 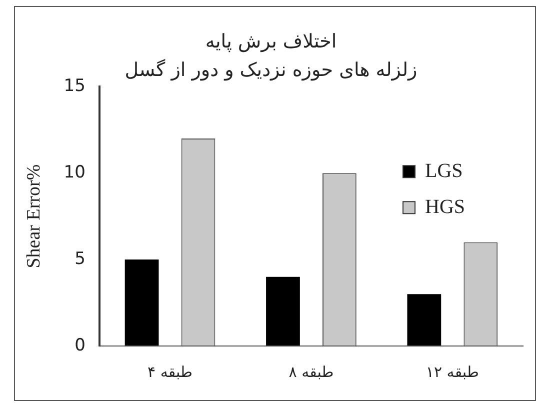 What do you see at coordinates (80, 345) in the screenshot?
I see `y-tick-label: 0` at bounding box center [80, 345].